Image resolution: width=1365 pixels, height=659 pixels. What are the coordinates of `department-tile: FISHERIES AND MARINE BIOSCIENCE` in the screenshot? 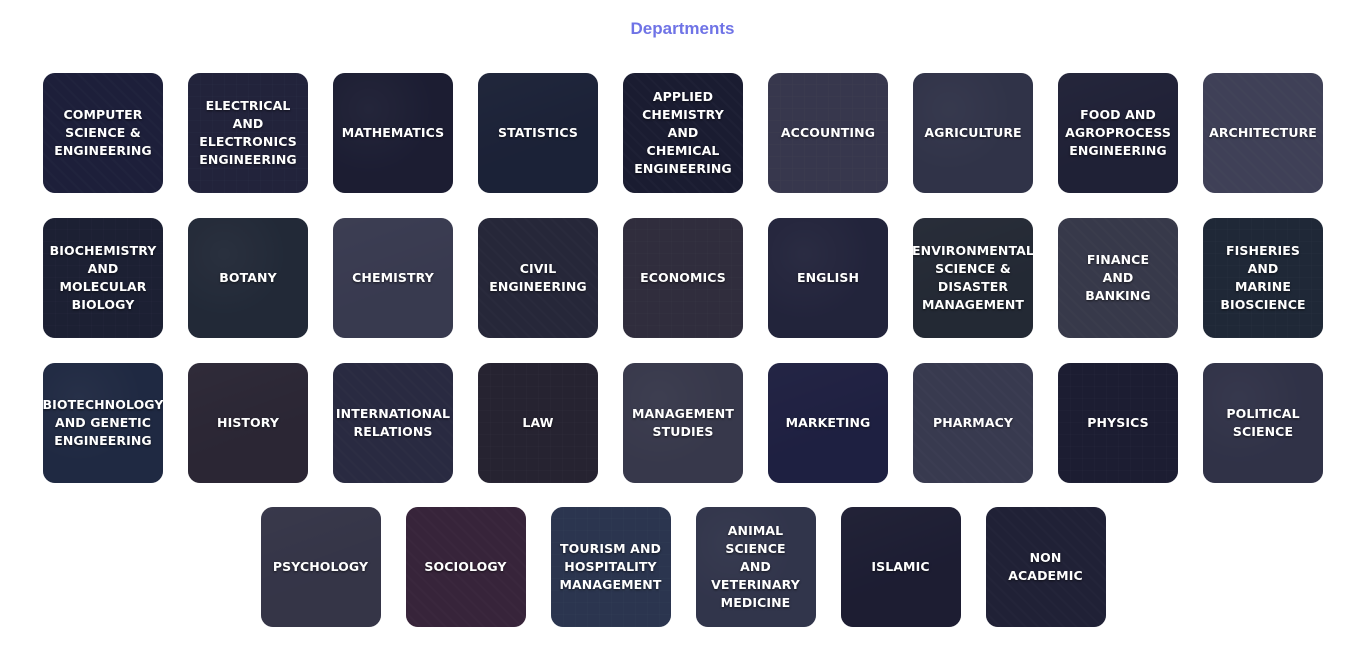 It's located at (1263, 278).